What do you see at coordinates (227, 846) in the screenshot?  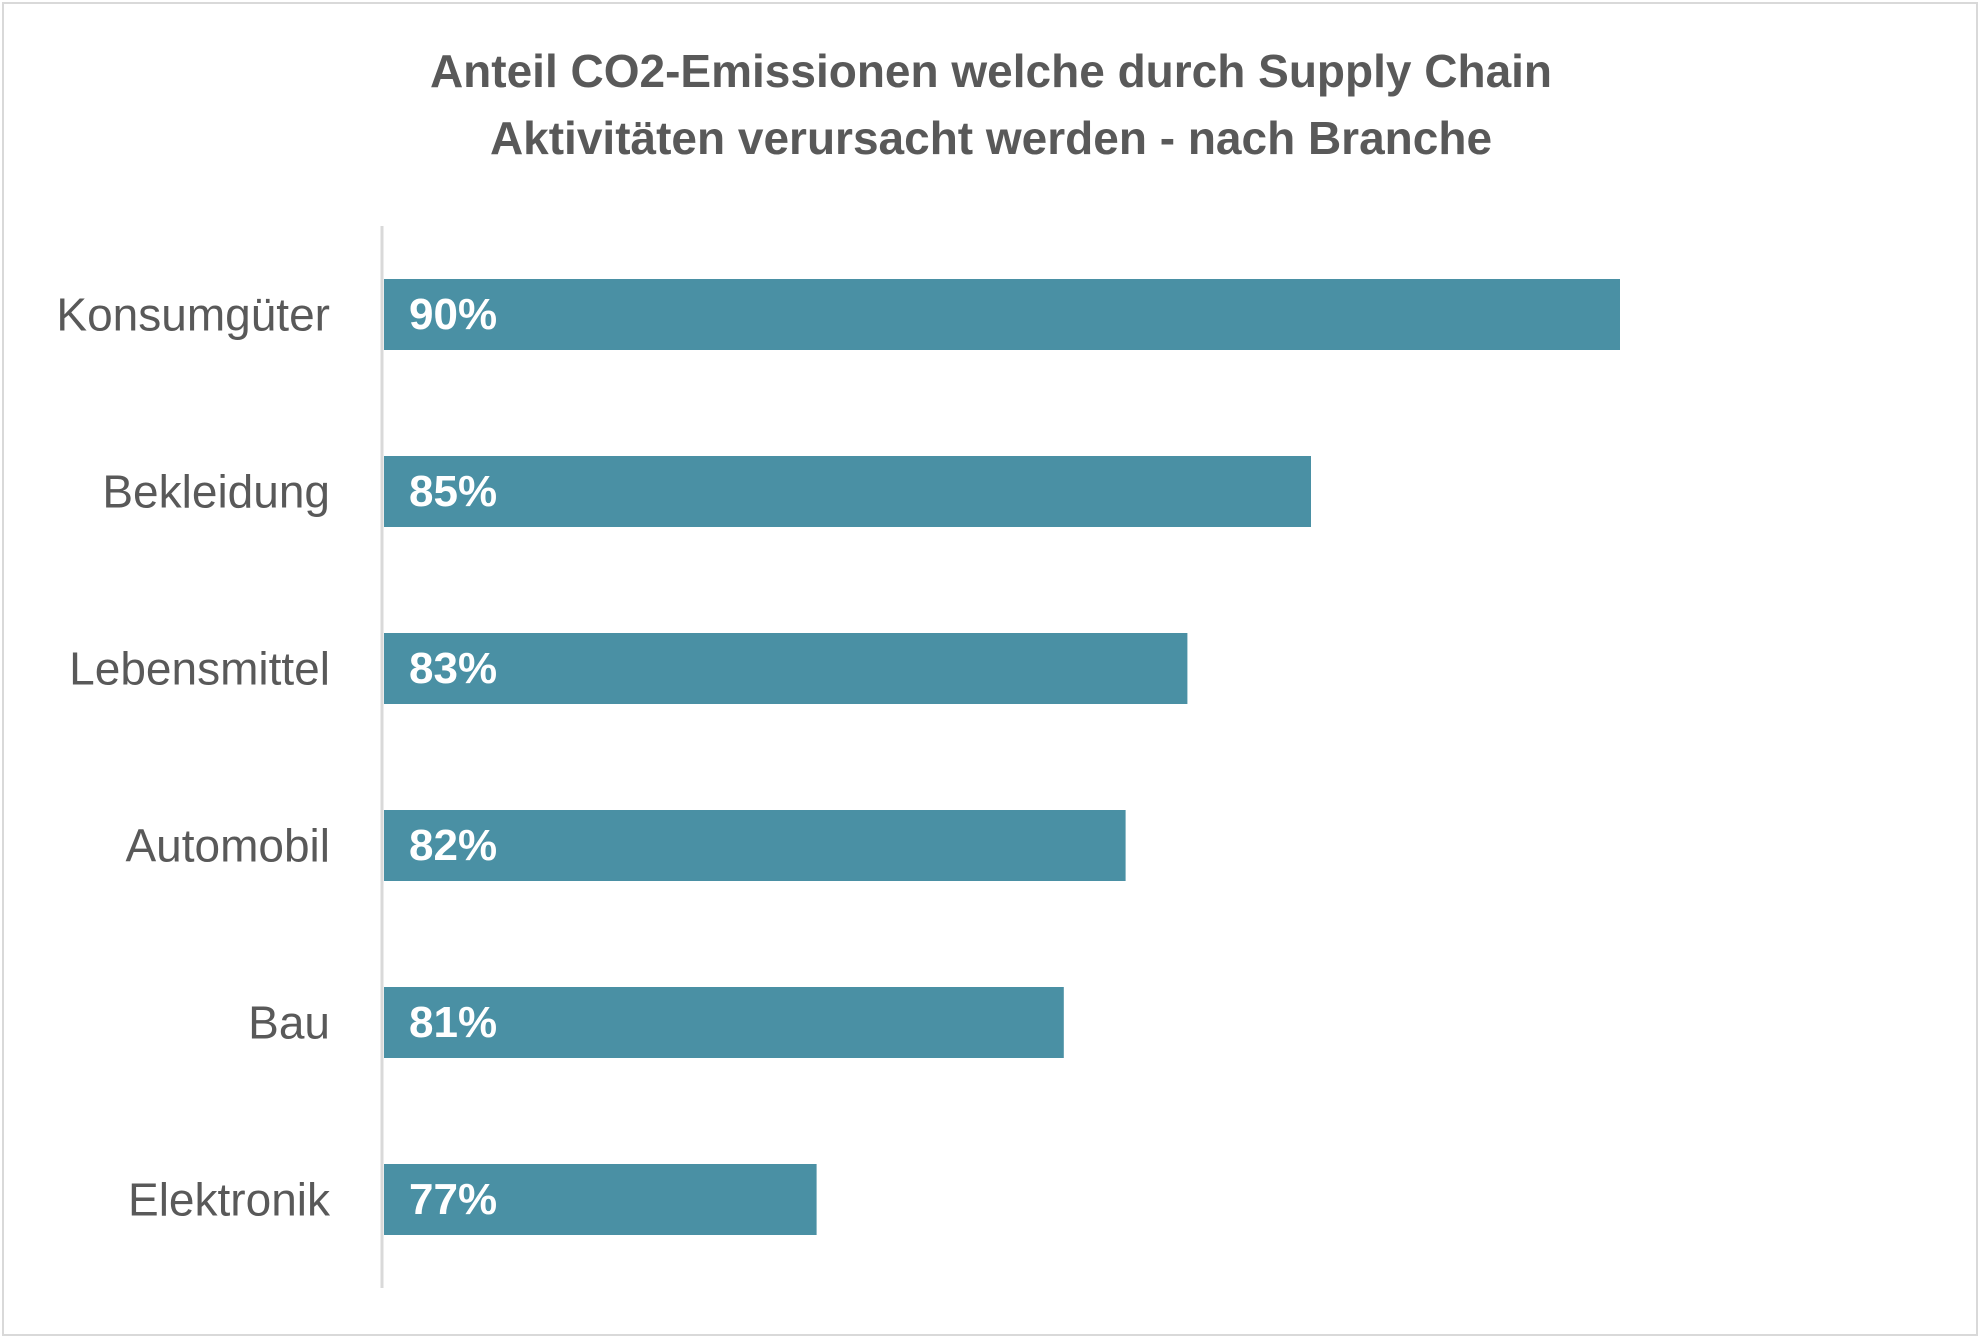 I see `category-label-4: Automobil` at bounding box center [227, 846].